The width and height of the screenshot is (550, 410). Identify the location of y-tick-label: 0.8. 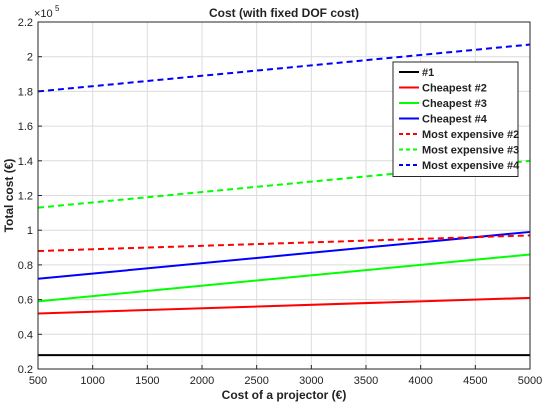
(25, 266).